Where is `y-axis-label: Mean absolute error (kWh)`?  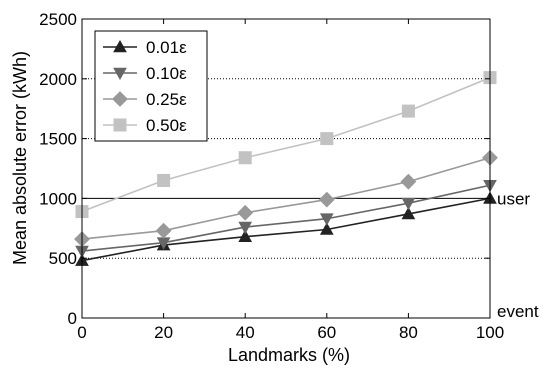
y-axis-label: Mean absolute error (kWh) is located at coordinates (20, 158).